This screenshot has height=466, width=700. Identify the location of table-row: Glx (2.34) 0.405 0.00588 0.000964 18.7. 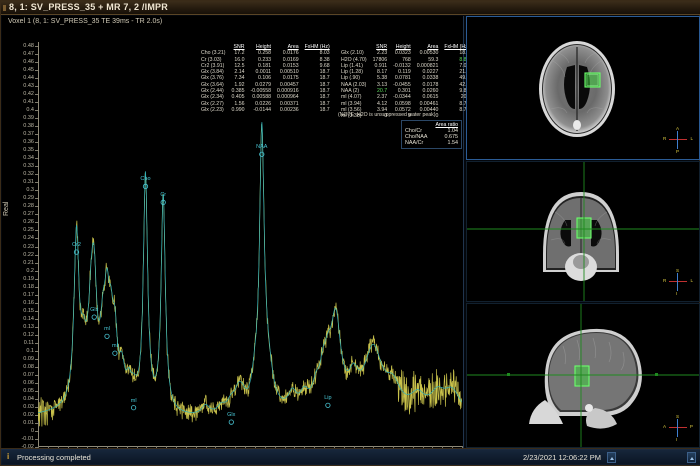
(265, 97).